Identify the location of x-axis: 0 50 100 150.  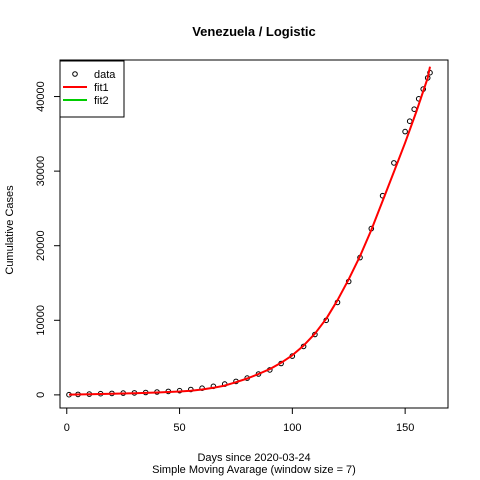
(239, 421).